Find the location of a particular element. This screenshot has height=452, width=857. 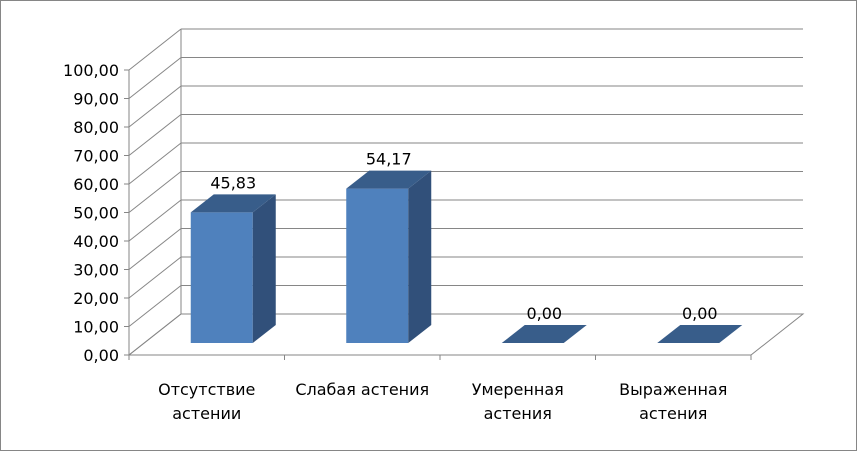

data-label: 45,83 is located at coordinates (233, 182).